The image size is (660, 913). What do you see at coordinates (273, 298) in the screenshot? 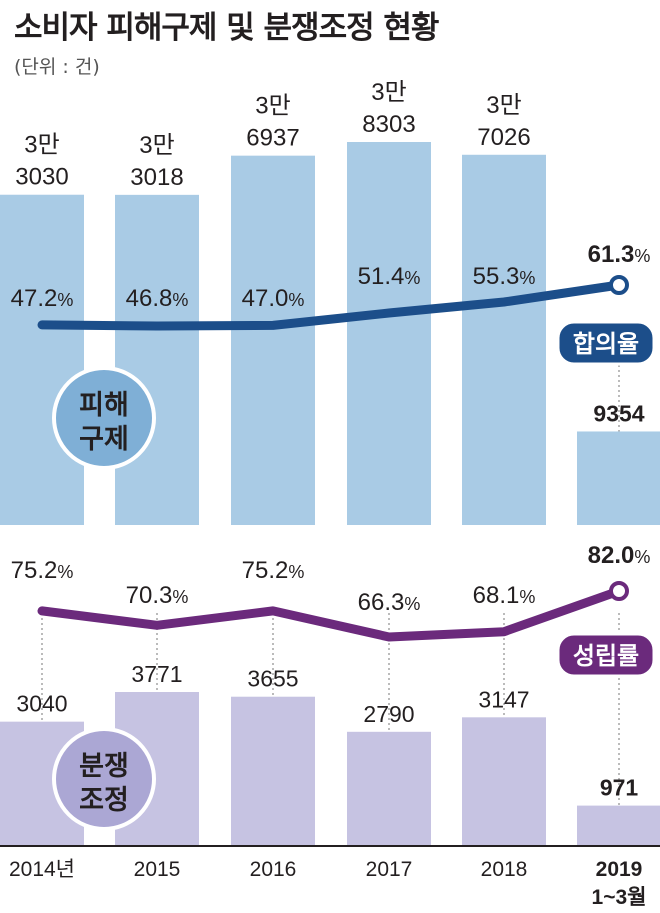
I see `rate-point-label: 47.0%` at bounding box center [273, 298].